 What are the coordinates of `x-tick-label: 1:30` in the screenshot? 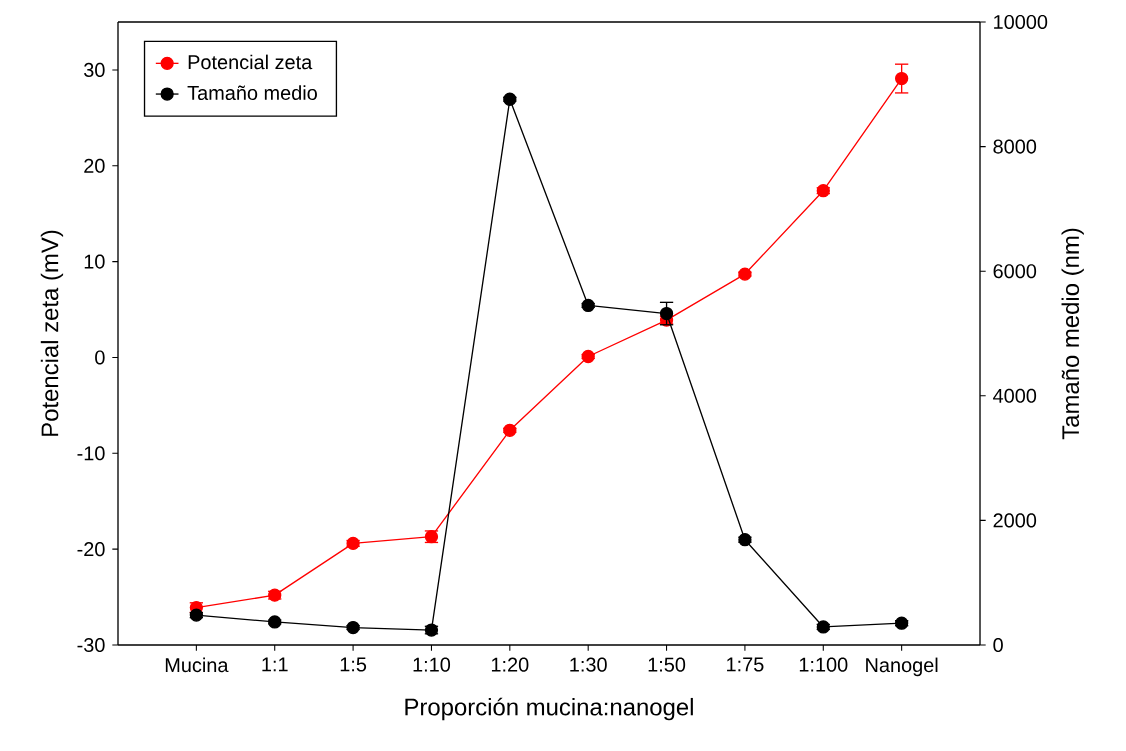 It's located at (588, 664).